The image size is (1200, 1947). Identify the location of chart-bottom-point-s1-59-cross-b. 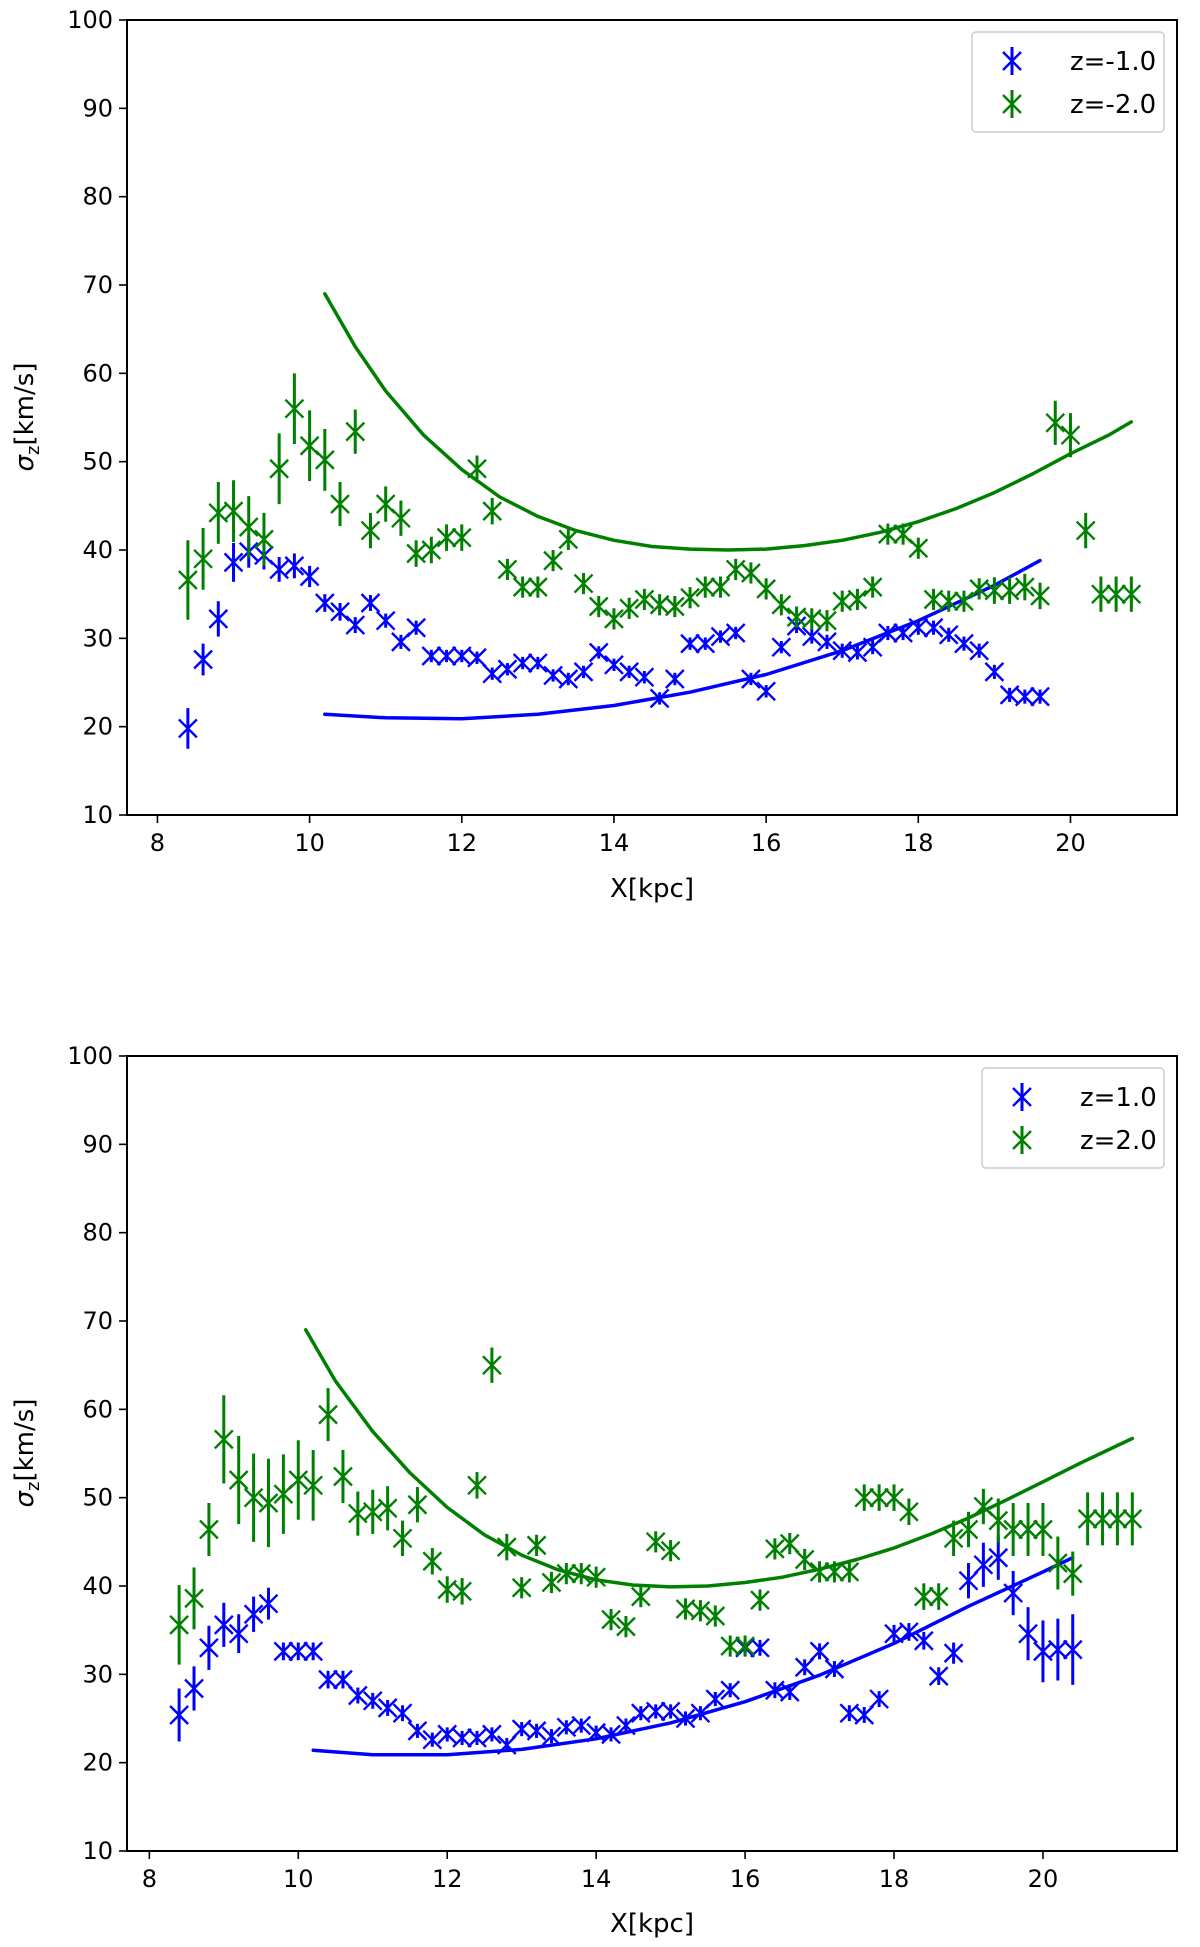
(1058, 1563).